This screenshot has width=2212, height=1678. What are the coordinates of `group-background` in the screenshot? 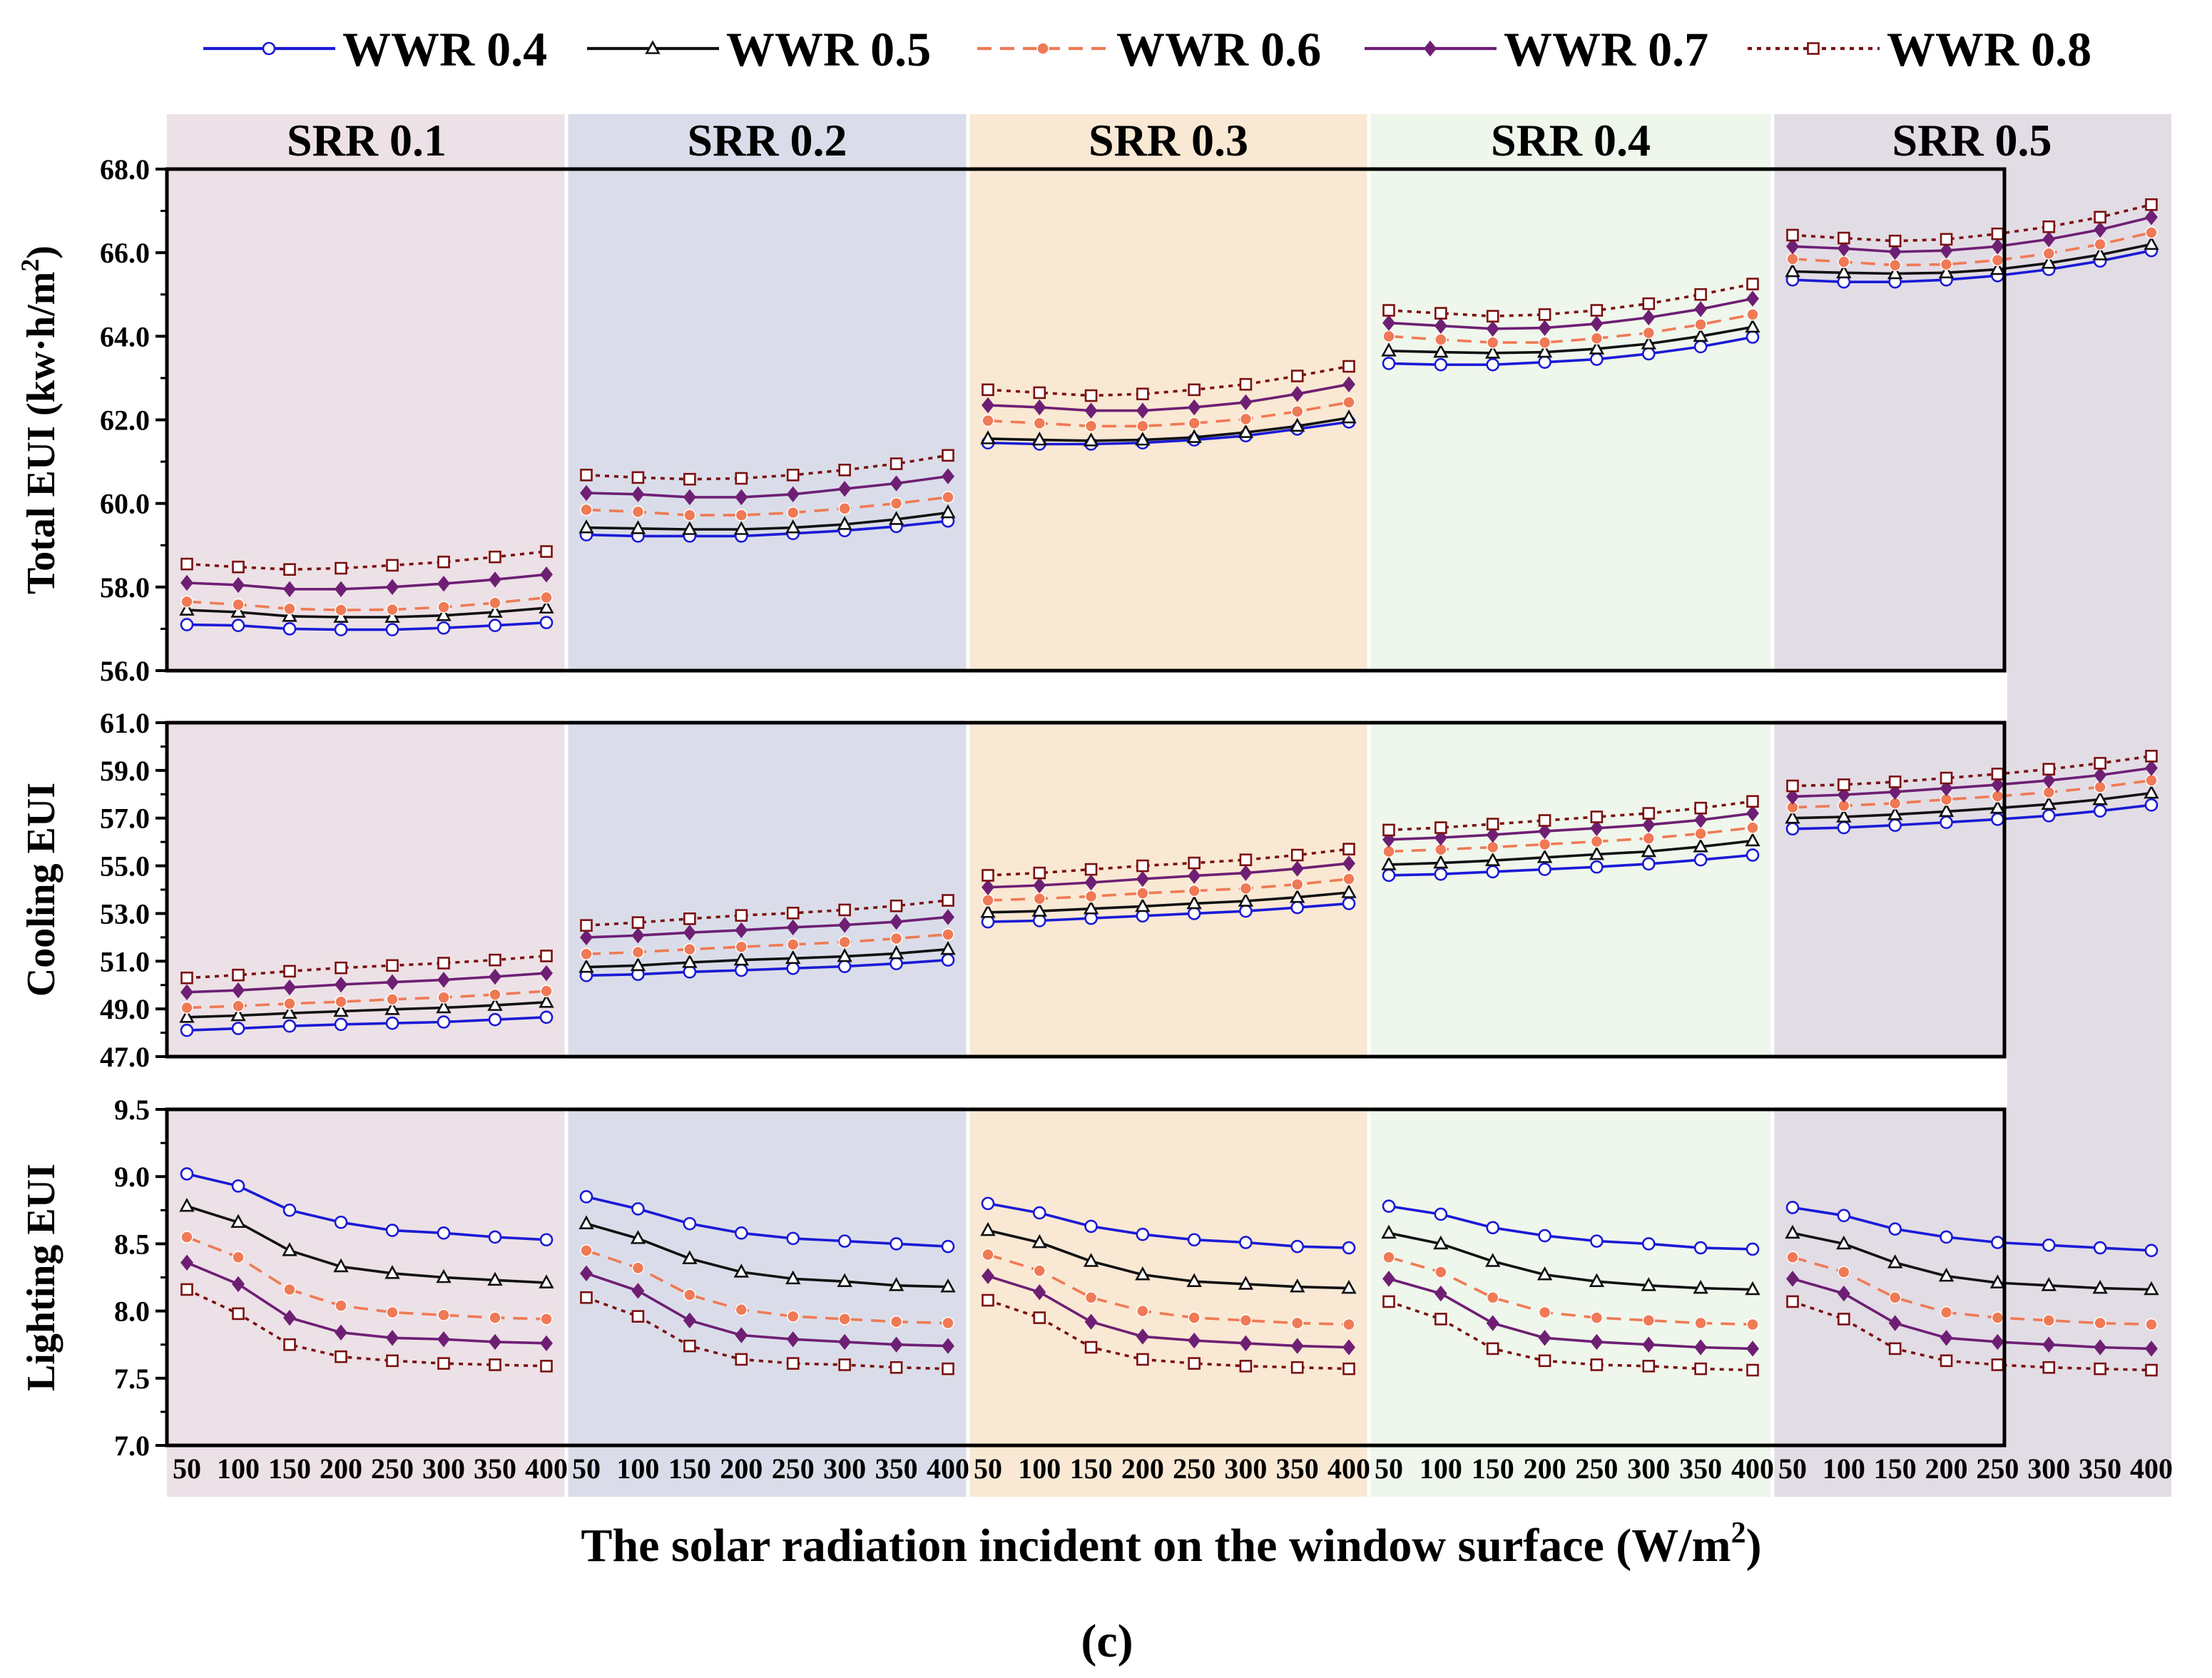 It's located at (767, 805).